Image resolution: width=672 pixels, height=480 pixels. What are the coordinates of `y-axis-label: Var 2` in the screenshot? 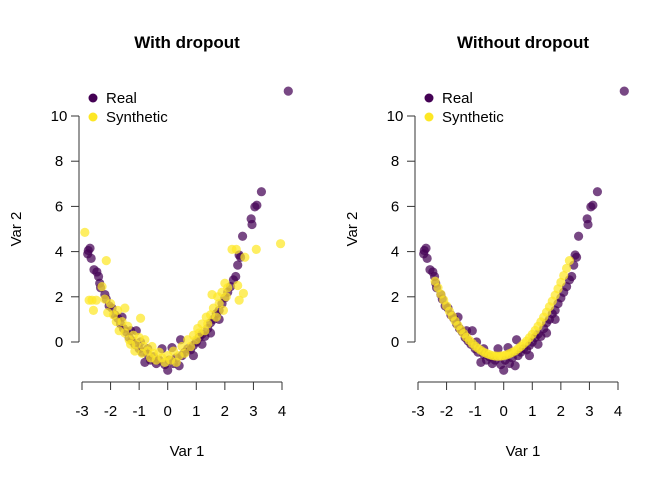 It's located at (16, 229).